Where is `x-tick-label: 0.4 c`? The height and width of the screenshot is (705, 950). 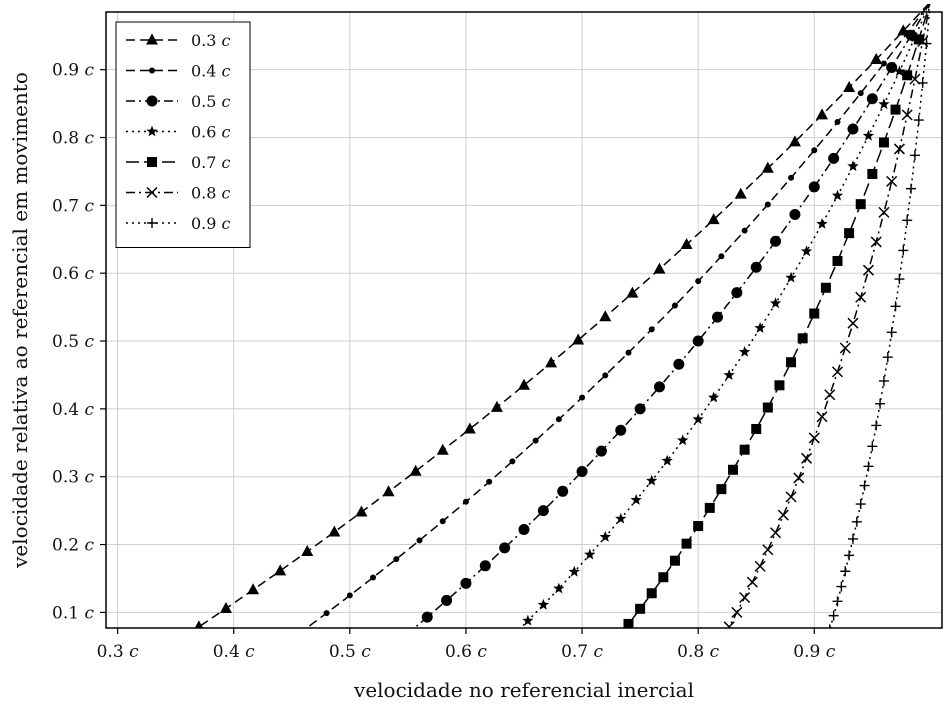
x-tick-label: 0.4 c is located at coordinates (234, 652).